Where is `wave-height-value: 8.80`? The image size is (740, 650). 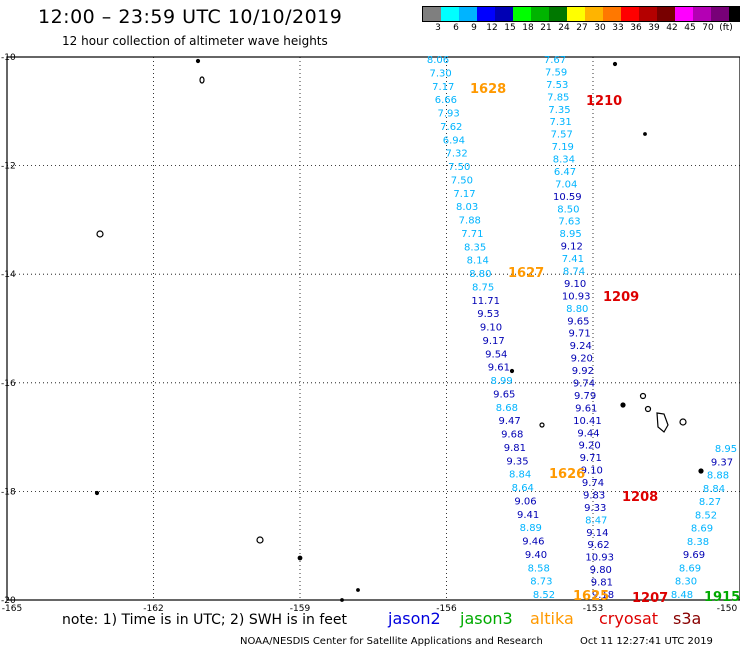 wave-height-value: 8.80 is located at coordinates (480, 274).